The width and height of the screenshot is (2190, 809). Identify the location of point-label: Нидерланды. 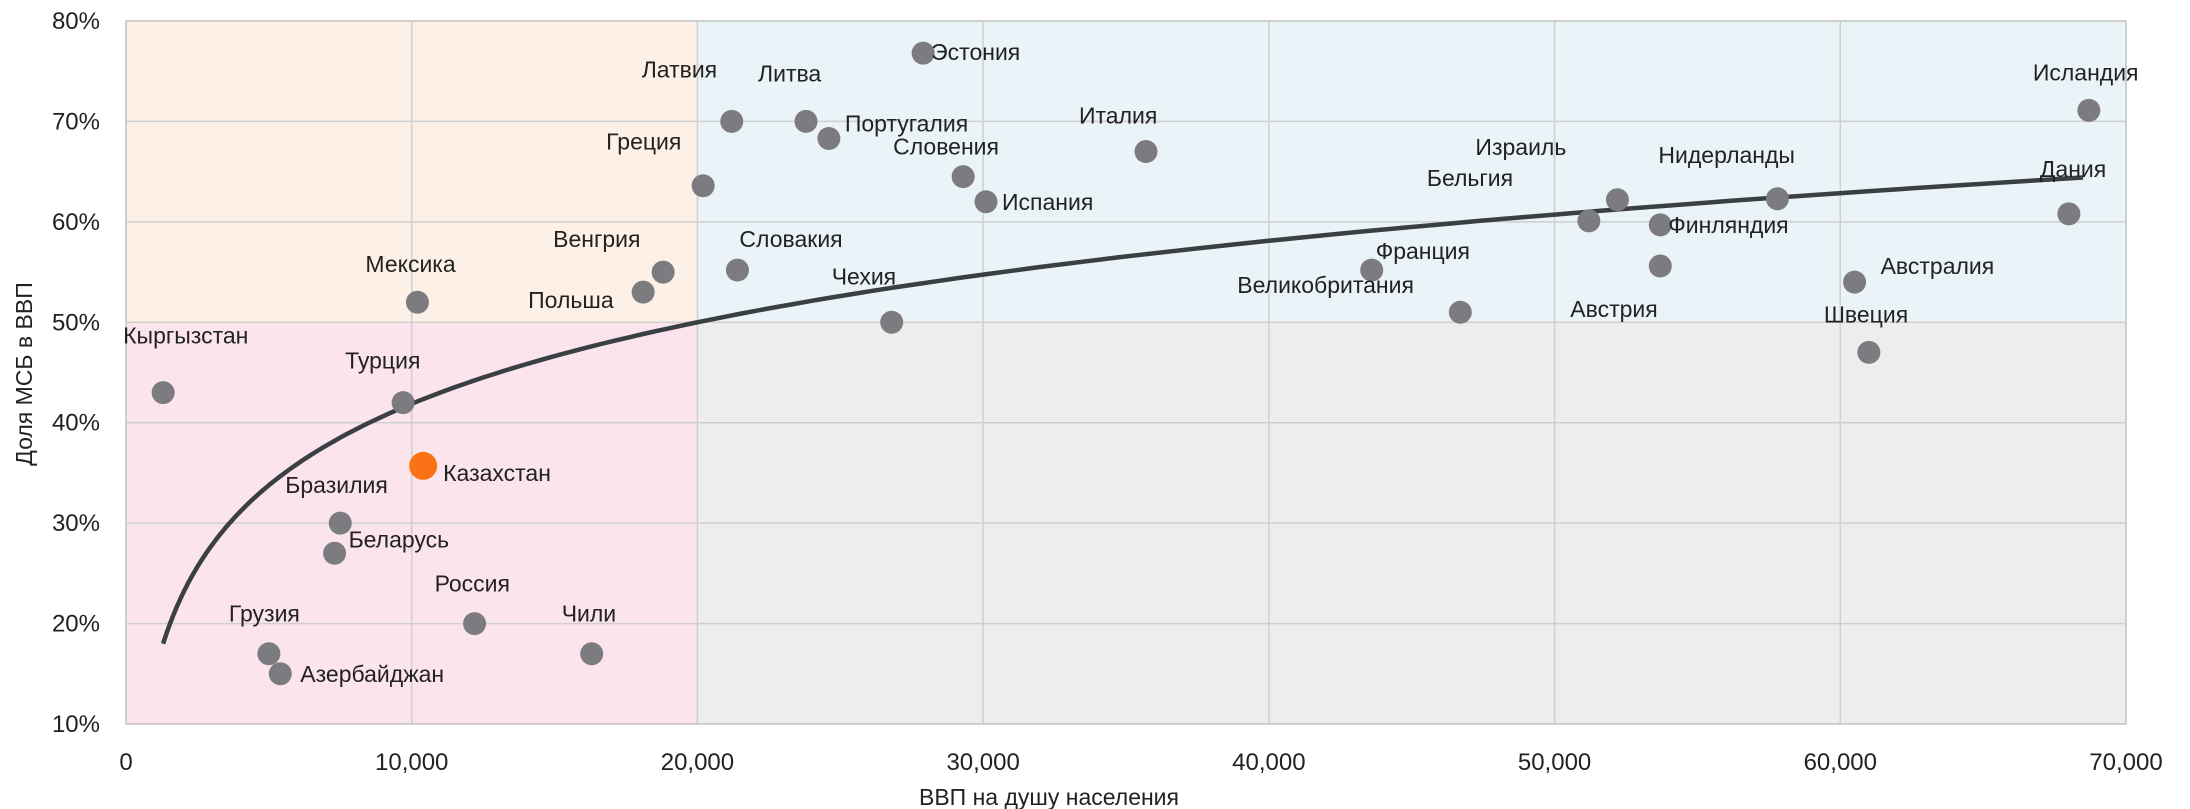
(1726, 155).